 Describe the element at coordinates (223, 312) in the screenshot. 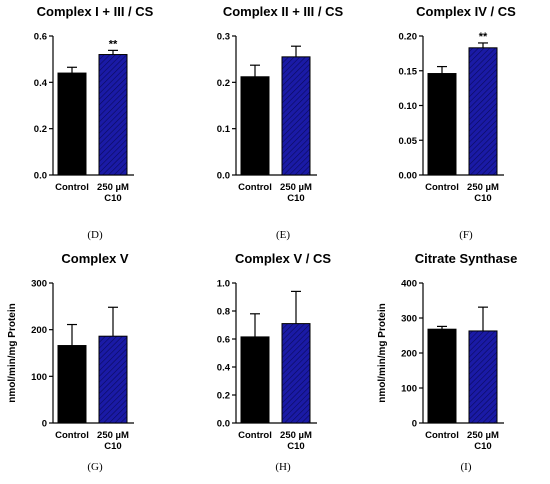

I see `y-tick-label: 0.8` at that location.